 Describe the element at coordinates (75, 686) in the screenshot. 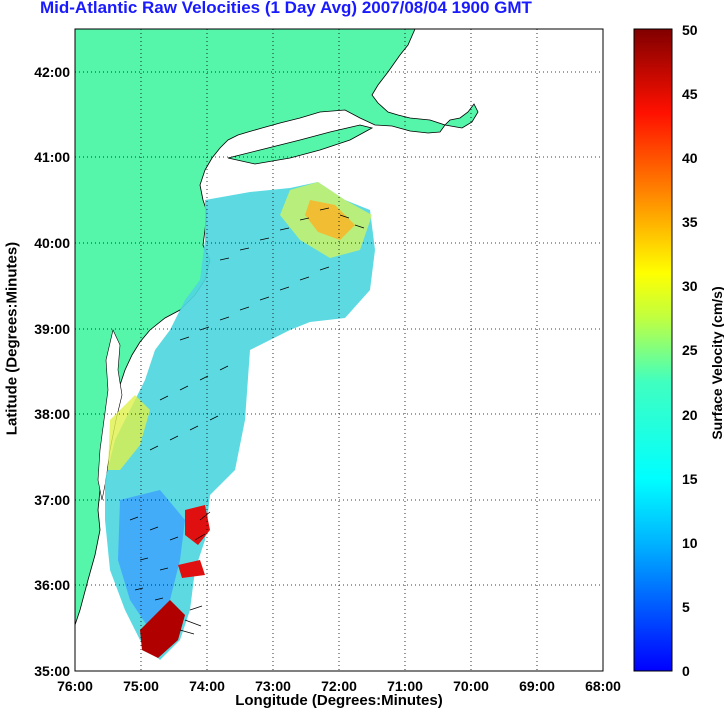

I see `x-tick-label: 76:00` at that location.